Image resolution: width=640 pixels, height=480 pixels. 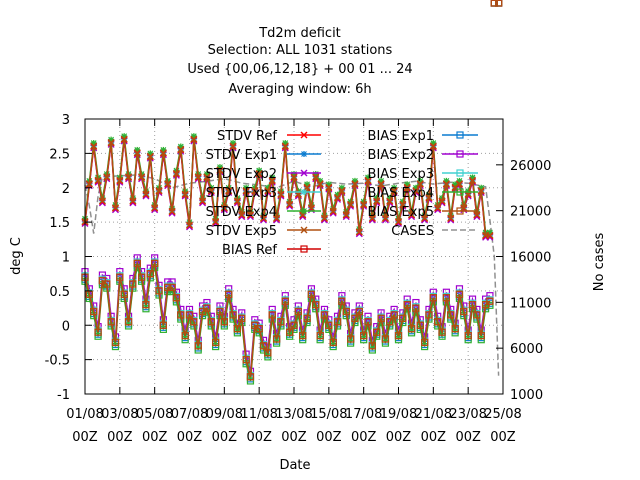 What do you see at coordinates (84, 414) in the screenshot?
I see `x-tick-label-day: 01/08` at bounding box center [84, 414].